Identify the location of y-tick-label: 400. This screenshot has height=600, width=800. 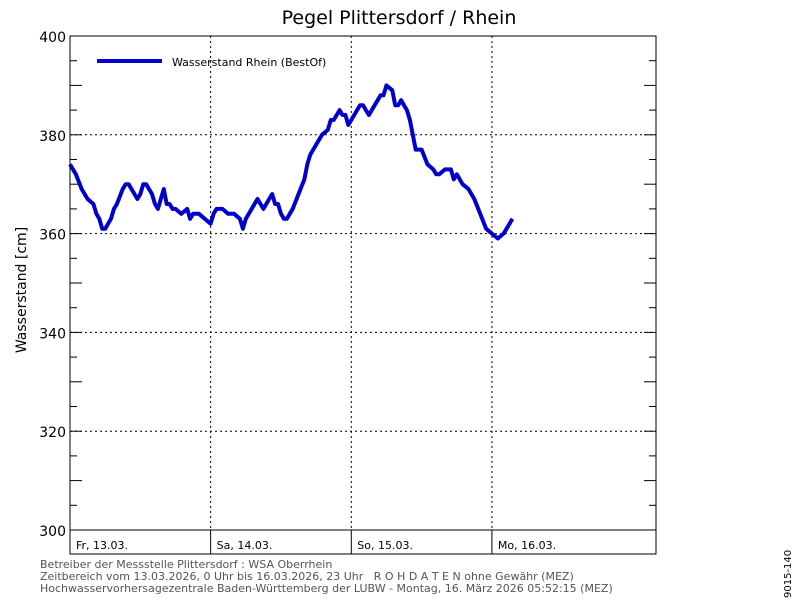
(52, 38).